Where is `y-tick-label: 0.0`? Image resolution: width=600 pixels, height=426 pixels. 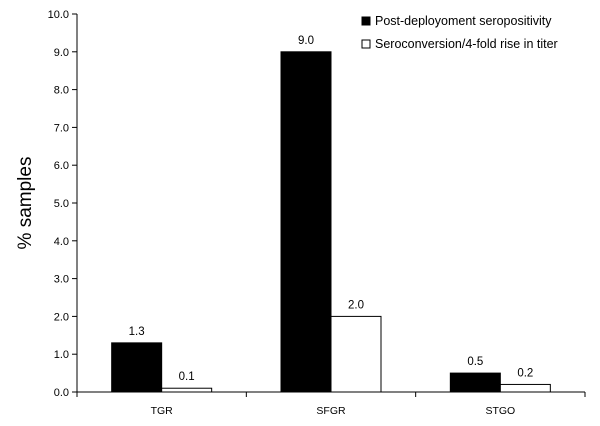 y-tick-label: 0.0 is located at coordinates (61, 393).